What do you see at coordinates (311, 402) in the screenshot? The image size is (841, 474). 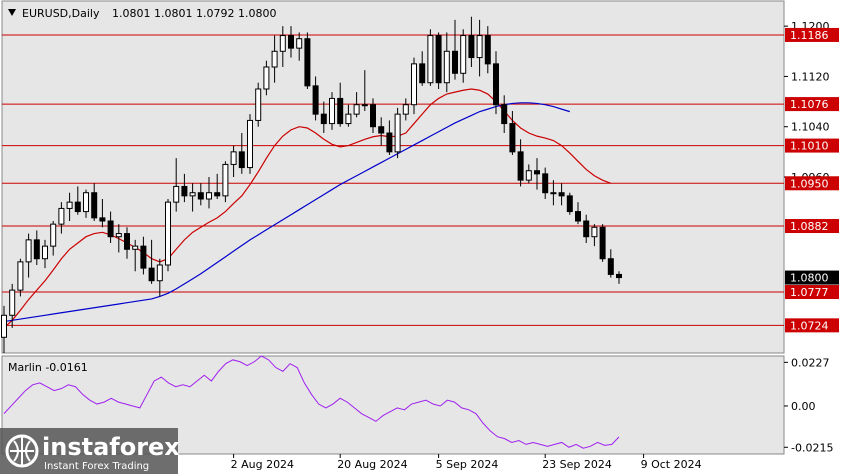 I see `oscillator` at bounding box center [311, 402].